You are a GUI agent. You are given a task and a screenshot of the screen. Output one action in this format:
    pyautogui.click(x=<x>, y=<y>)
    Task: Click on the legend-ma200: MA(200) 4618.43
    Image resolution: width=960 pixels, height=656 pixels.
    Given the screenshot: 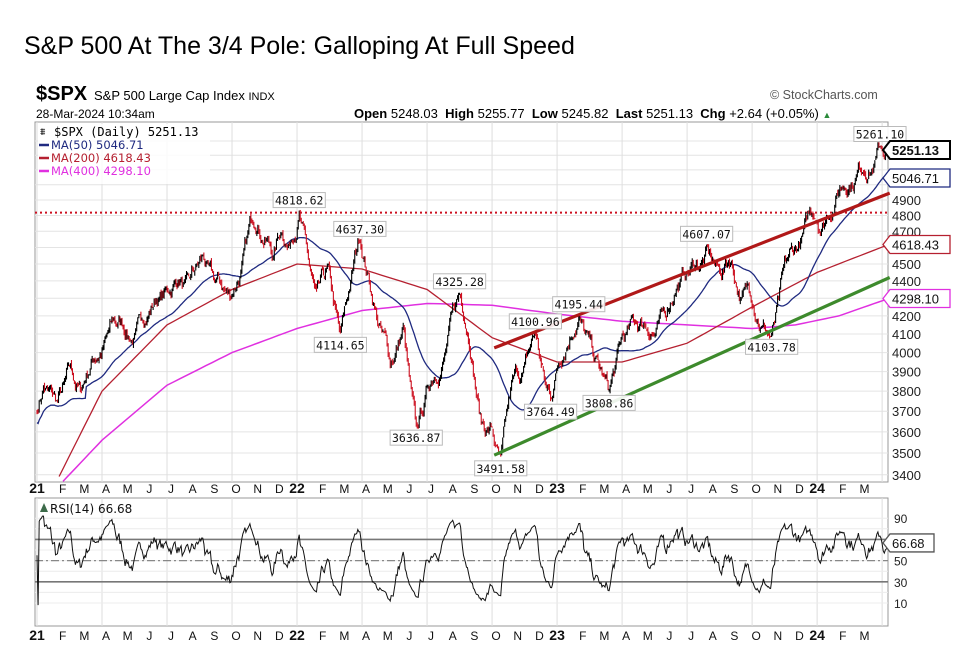 What is the action you would take?
    pyautogui.click(x=101, y=158)
    